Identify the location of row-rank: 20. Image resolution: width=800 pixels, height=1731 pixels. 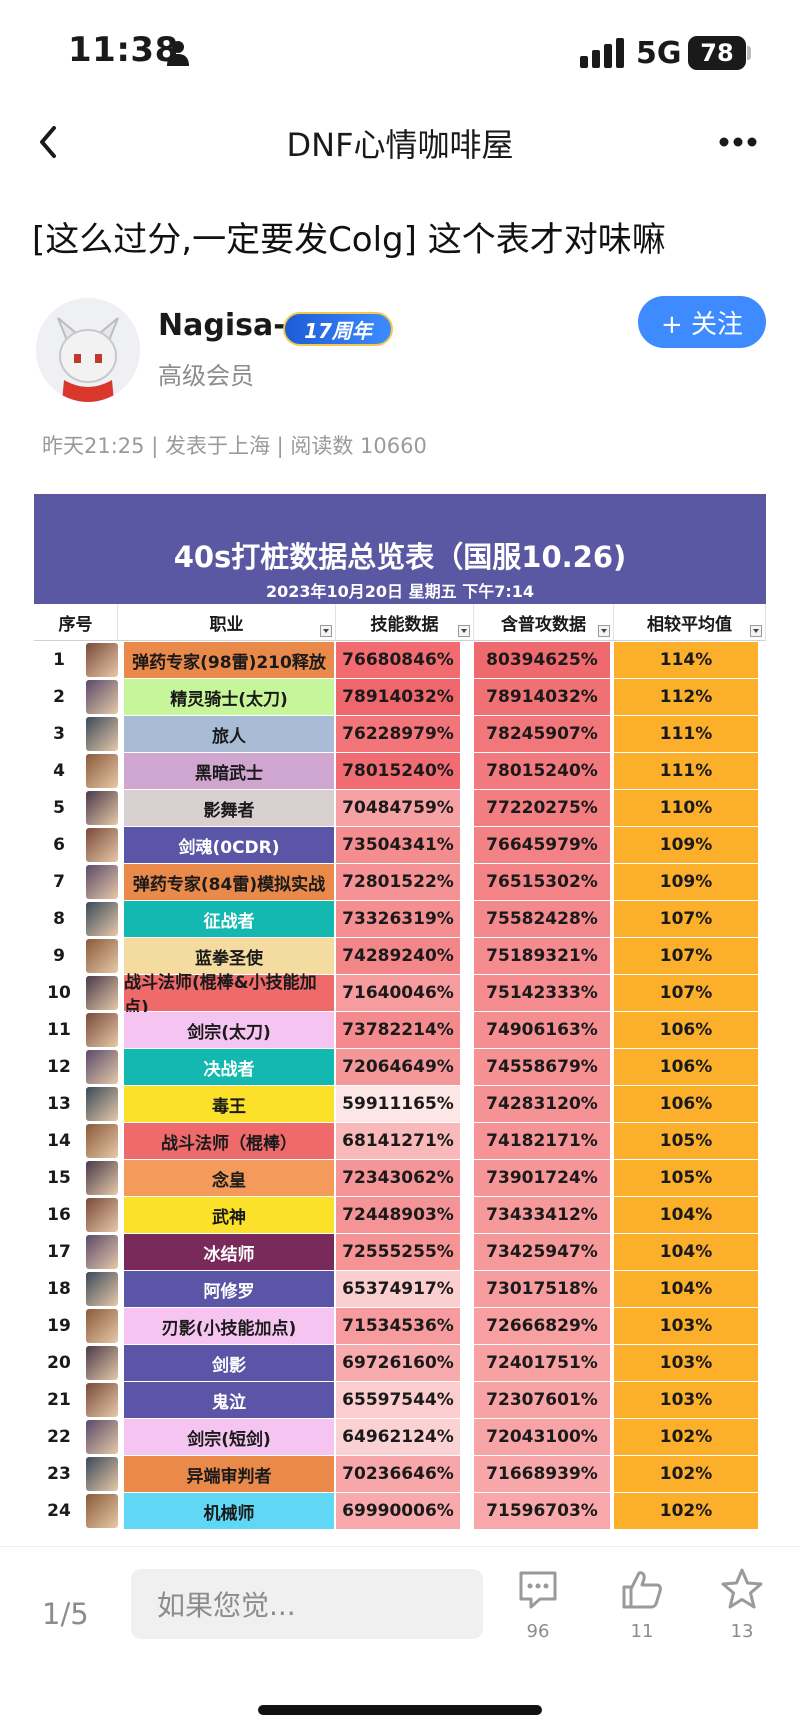
(59, 1363).